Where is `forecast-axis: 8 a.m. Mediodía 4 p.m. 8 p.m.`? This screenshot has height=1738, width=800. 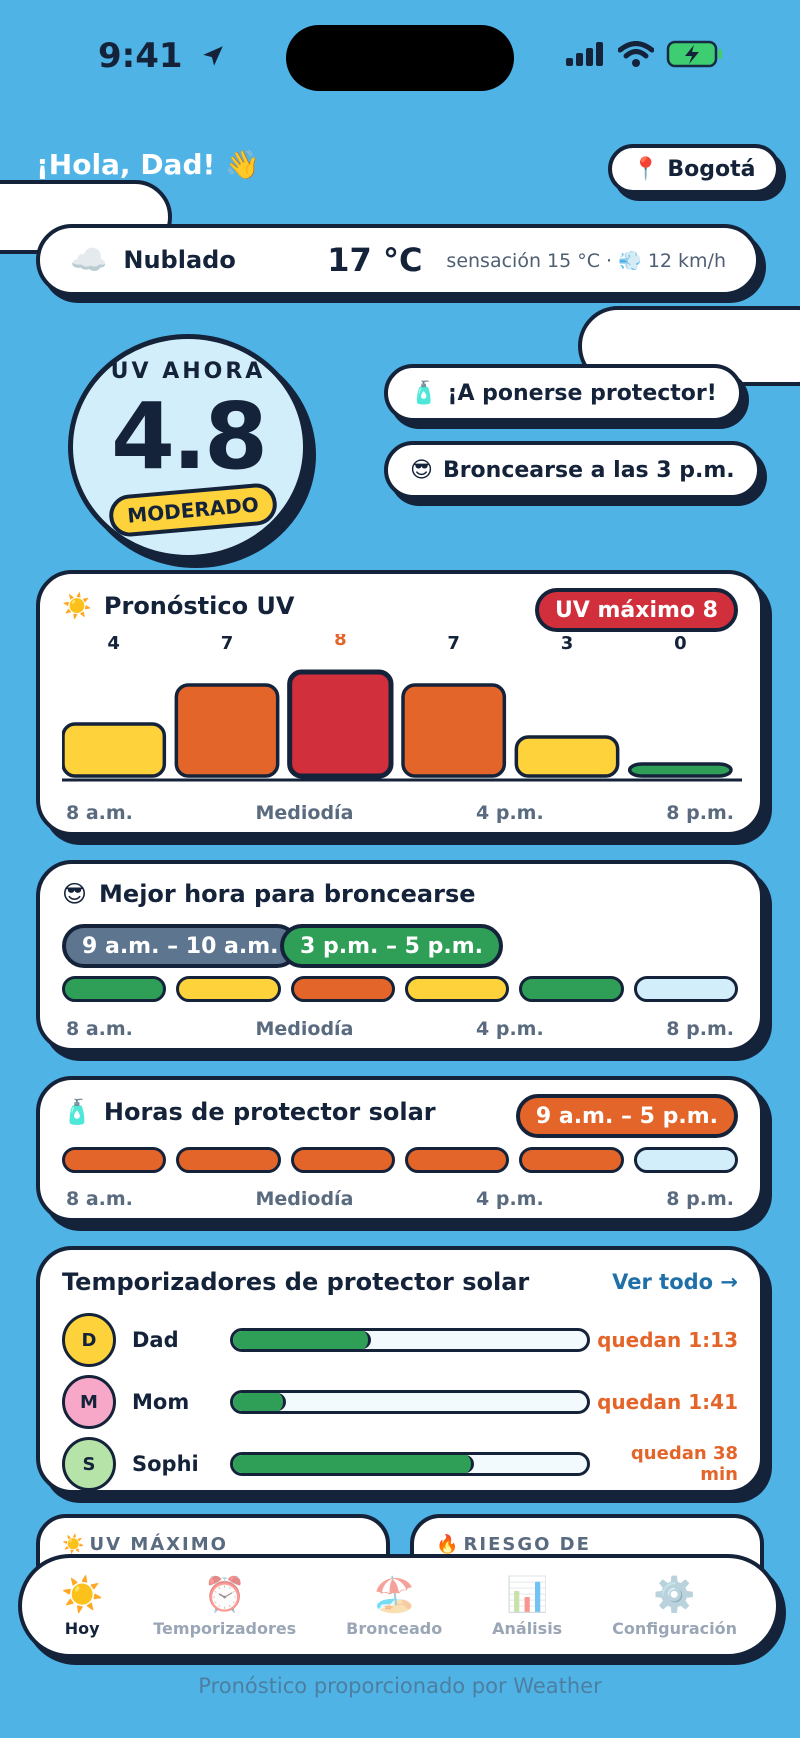 forecast-axis: 8 a.m. Mediodía 4 p.m. 8 p.m. is located at coordinates (400, 813).